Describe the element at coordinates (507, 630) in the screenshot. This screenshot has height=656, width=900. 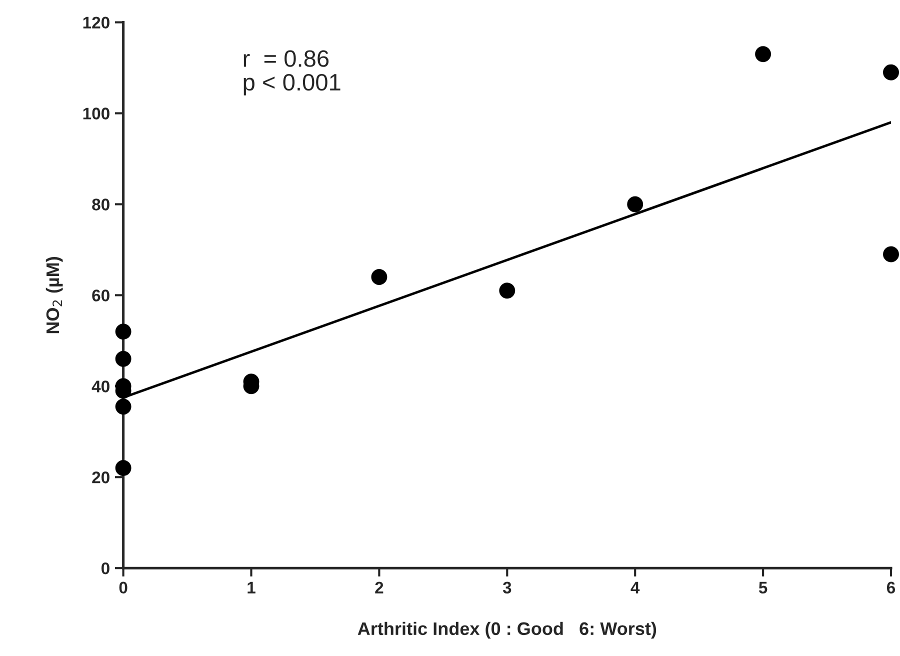
I see `x-axis-title: Arthritic Index (0 : Good 6: Worst)` at that location.